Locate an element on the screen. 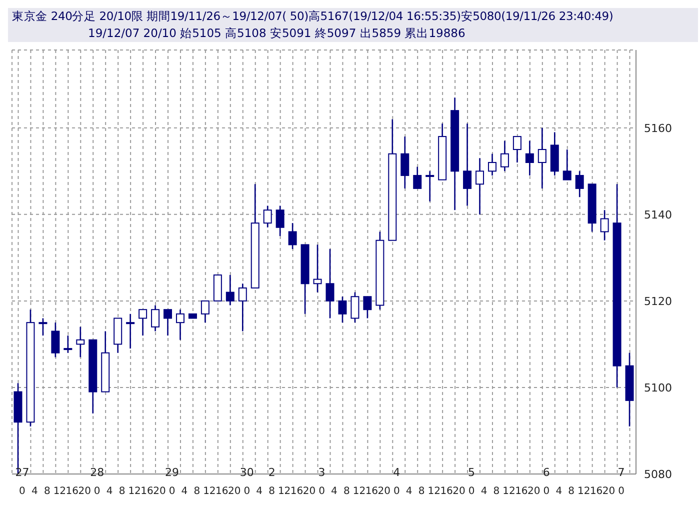 This screenshot has width=700, height=520. y-tick-label: 5140 is located at coordinates (658, 215).